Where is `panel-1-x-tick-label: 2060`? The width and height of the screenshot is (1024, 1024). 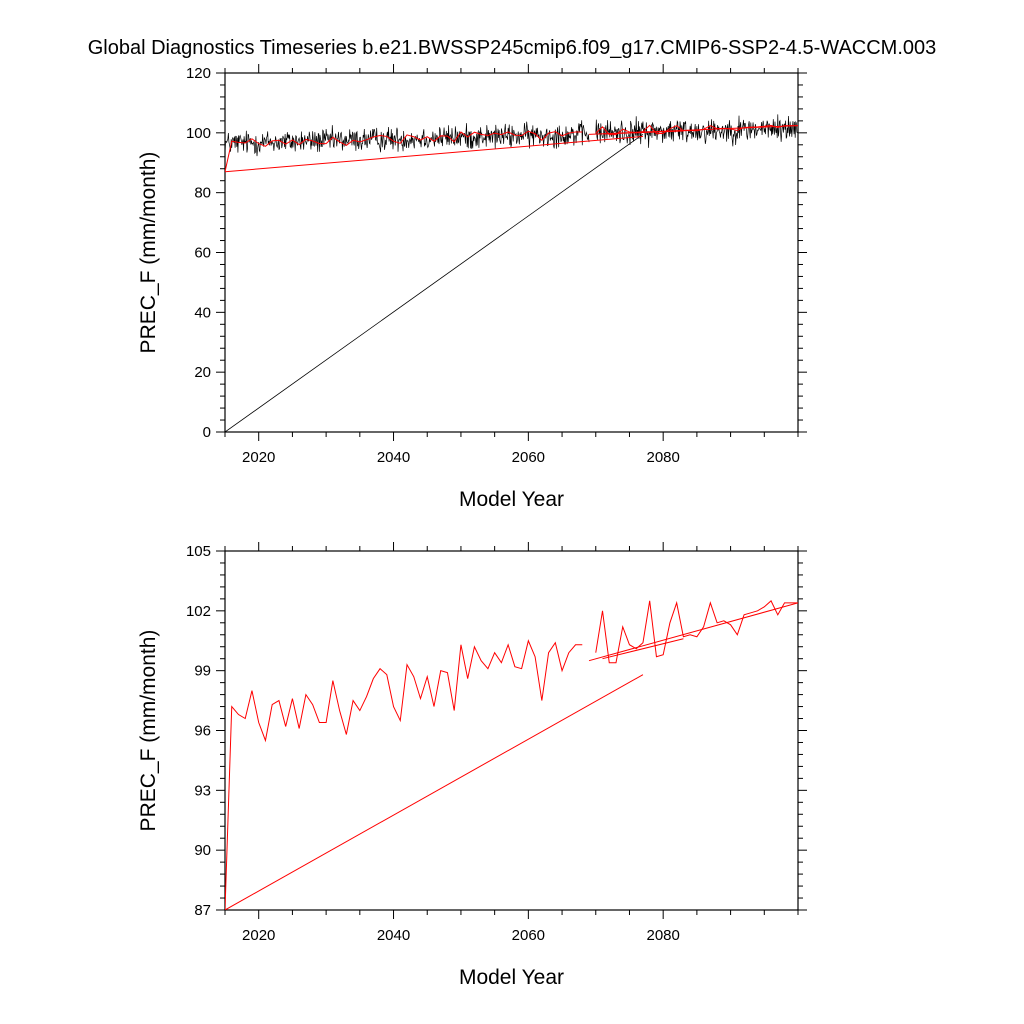
panel-1-x-tick-label: 2060 is located at coordinates (528, 935).